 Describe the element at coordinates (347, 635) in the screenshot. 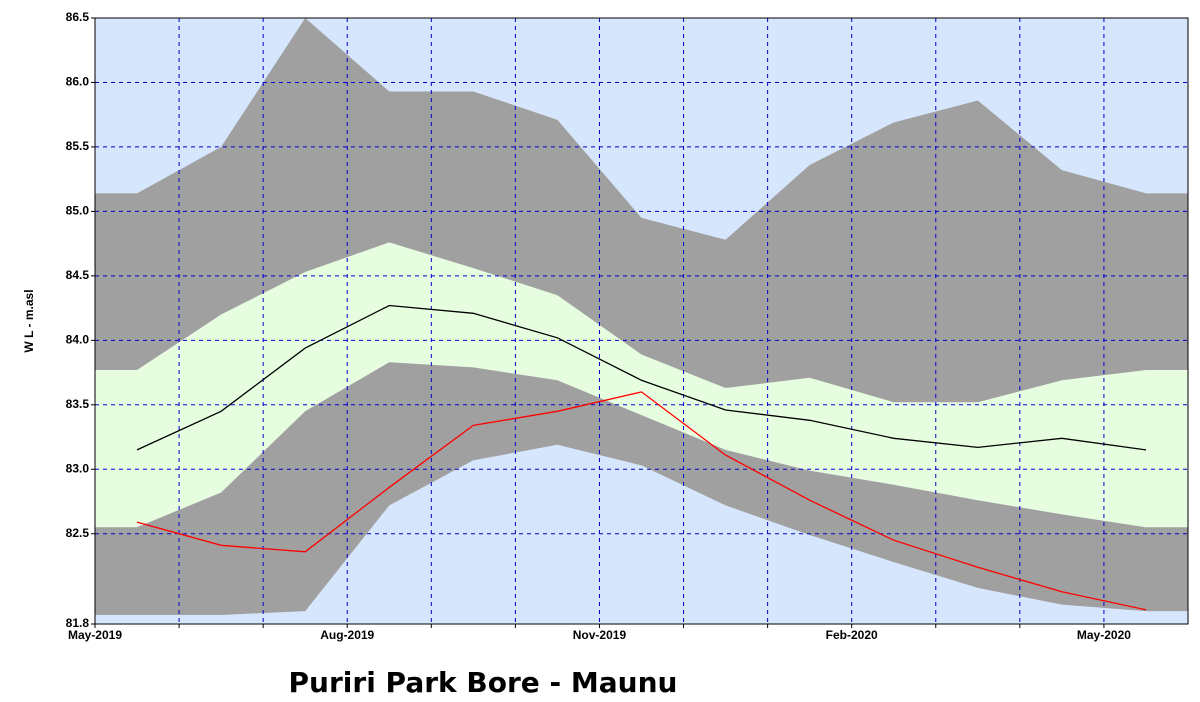

I see `x-tick-label: Aug-2019` at that location.